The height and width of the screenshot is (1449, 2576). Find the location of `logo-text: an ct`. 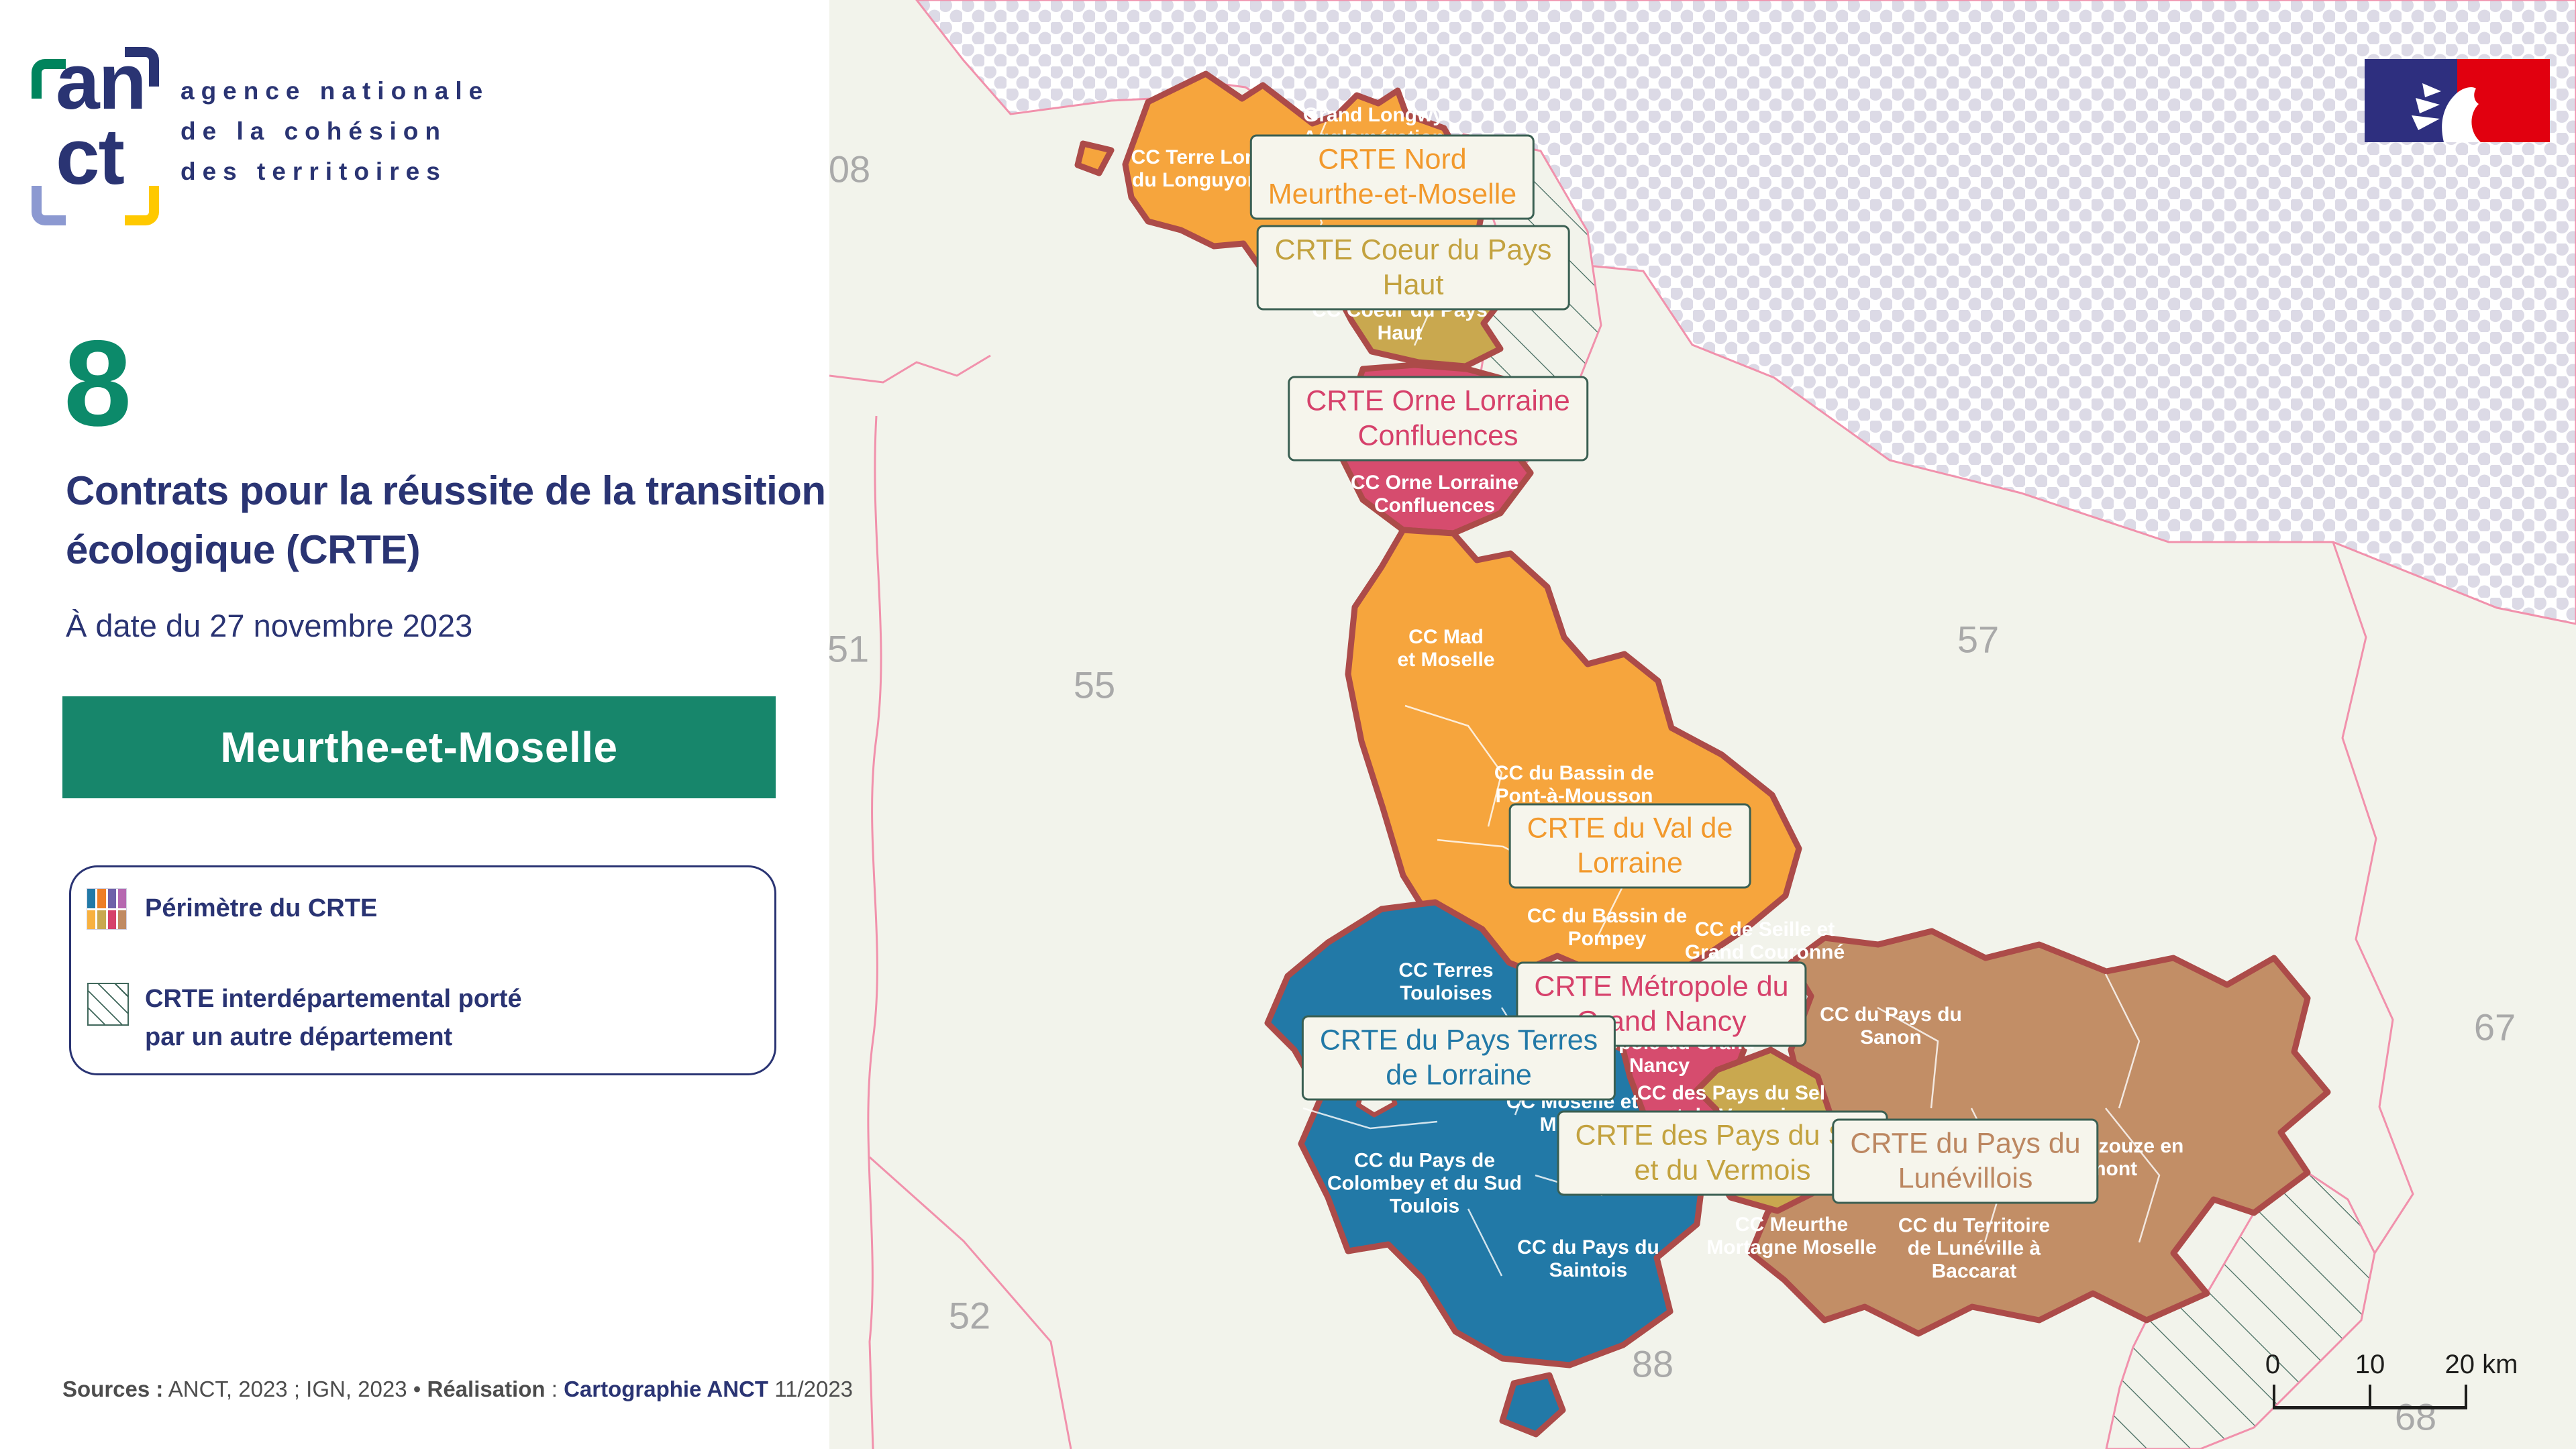

logo-text: an ct is located at coordinates (101, 120).